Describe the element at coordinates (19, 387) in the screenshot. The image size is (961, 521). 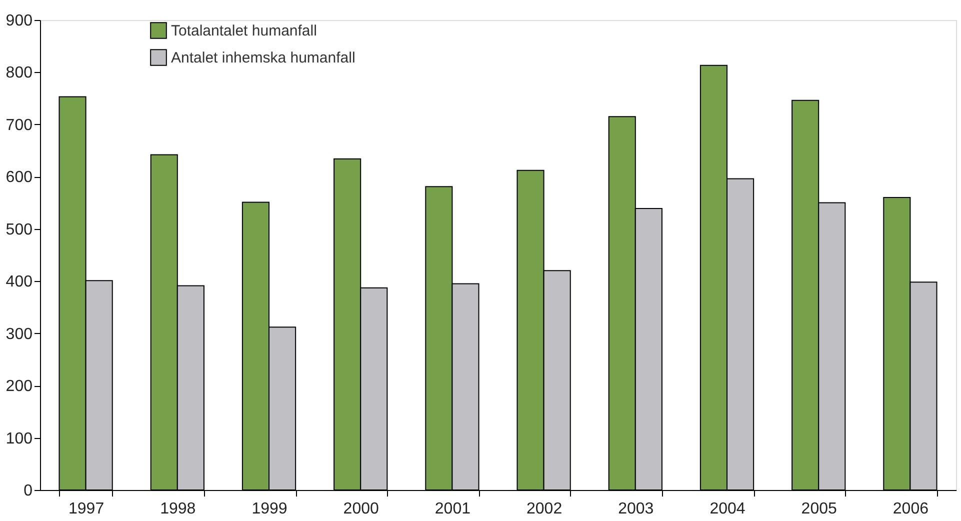
I see `y-tick-label: 200` at that location.